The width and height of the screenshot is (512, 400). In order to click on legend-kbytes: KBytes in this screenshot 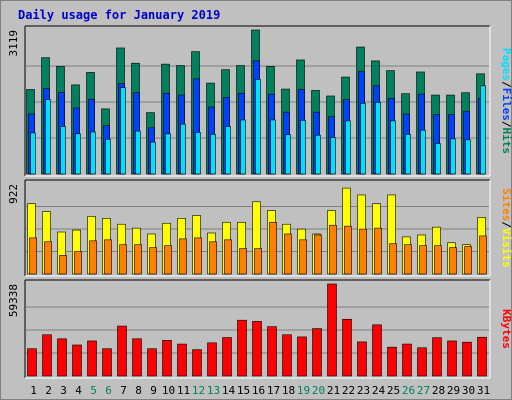, I will do `click(506, 329)`.